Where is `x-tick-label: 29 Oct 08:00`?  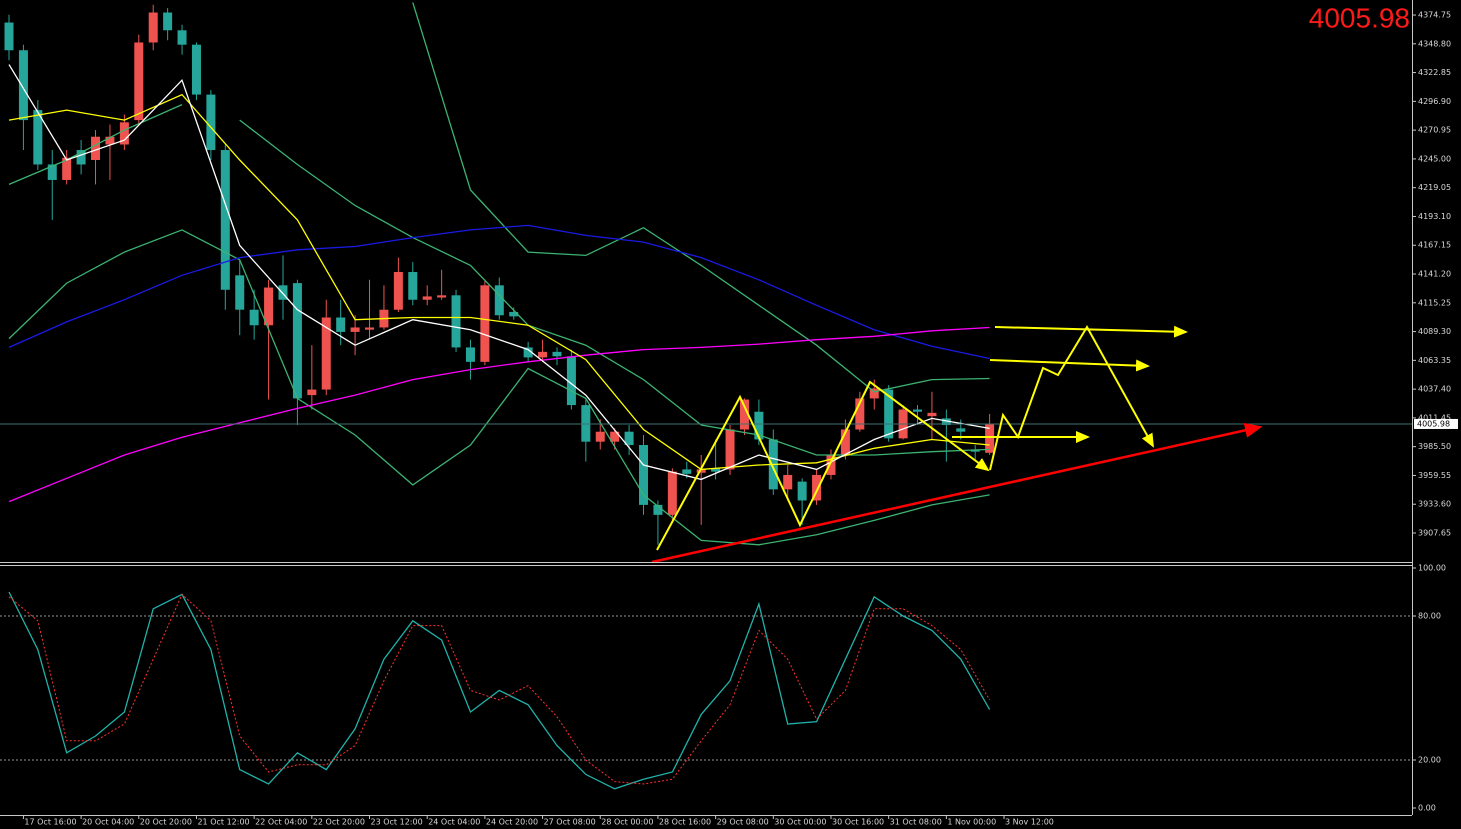 x-tick-label: 29 Oct 08:00 is located at coordinates (743, 822).